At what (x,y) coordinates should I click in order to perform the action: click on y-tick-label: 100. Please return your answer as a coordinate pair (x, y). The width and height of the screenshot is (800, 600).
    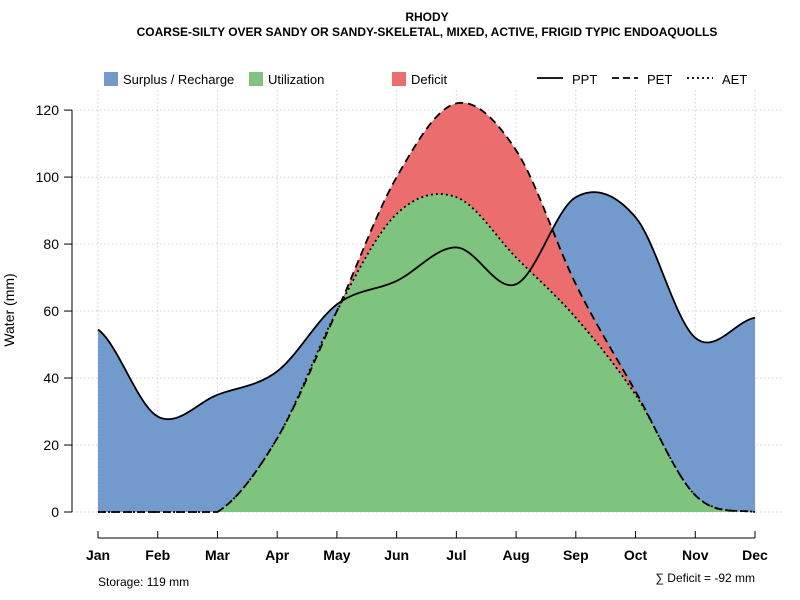
    Looking at the image, I should click on (48, 177).